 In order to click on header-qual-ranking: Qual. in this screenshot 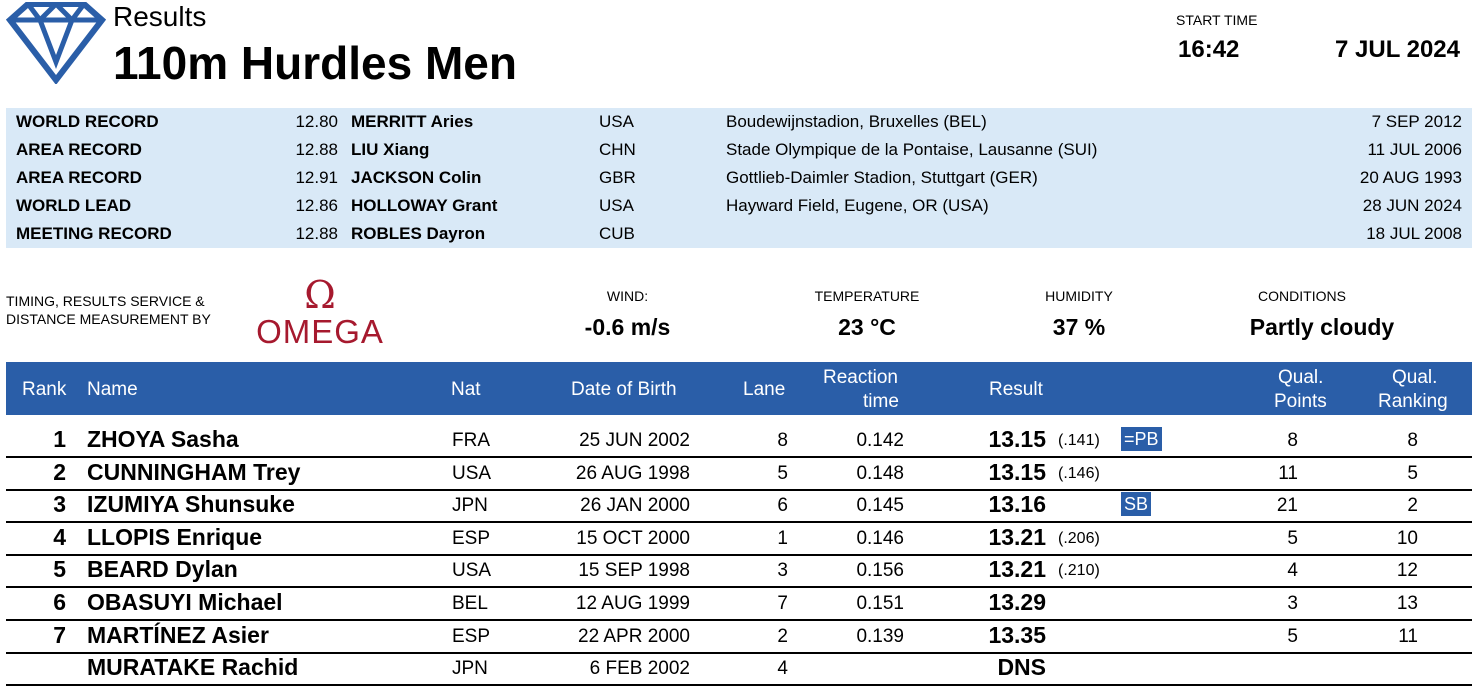, I will do `click(1415, 377)`.